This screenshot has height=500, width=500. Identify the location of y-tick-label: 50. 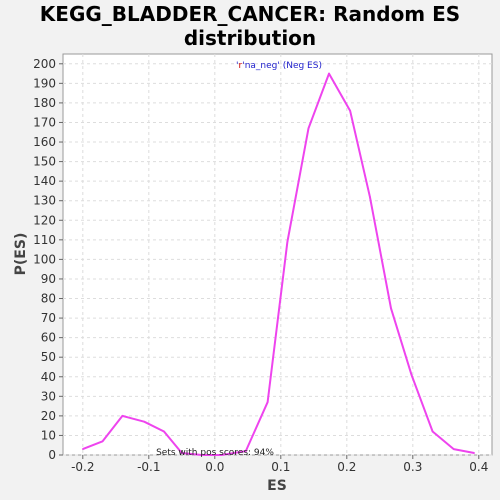
(48, 357).